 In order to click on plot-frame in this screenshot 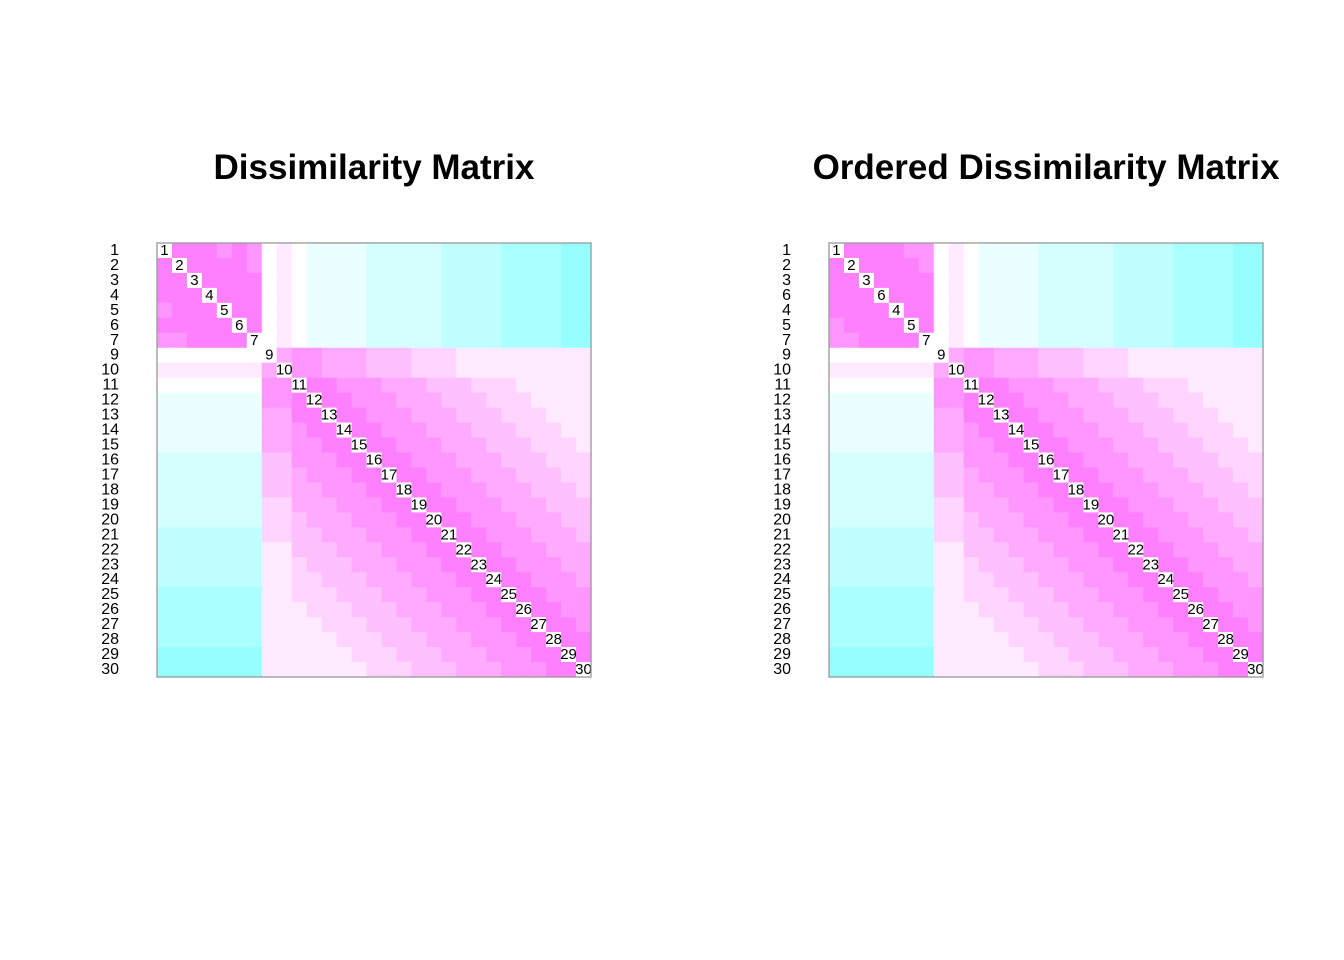, I will do `click(374, 460)`.